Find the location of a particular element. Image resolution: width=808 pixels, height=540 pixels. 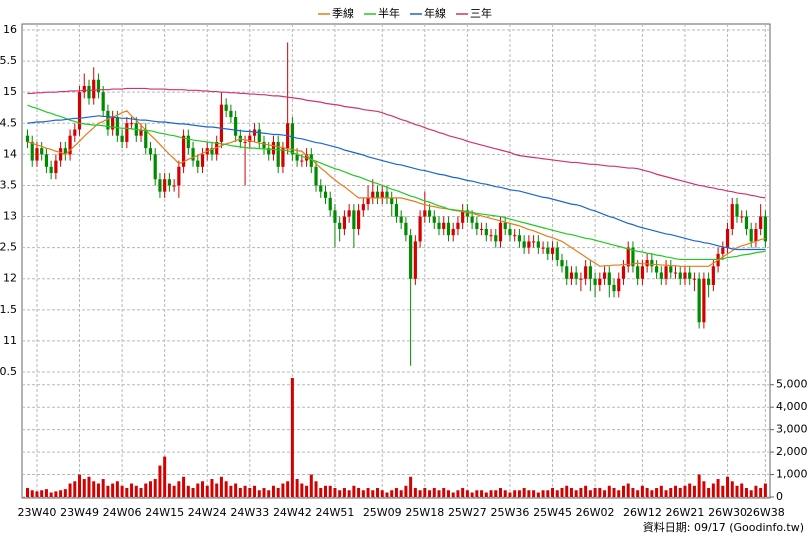

x-tick-label: 26W12 is located at coordinates (642, 512).